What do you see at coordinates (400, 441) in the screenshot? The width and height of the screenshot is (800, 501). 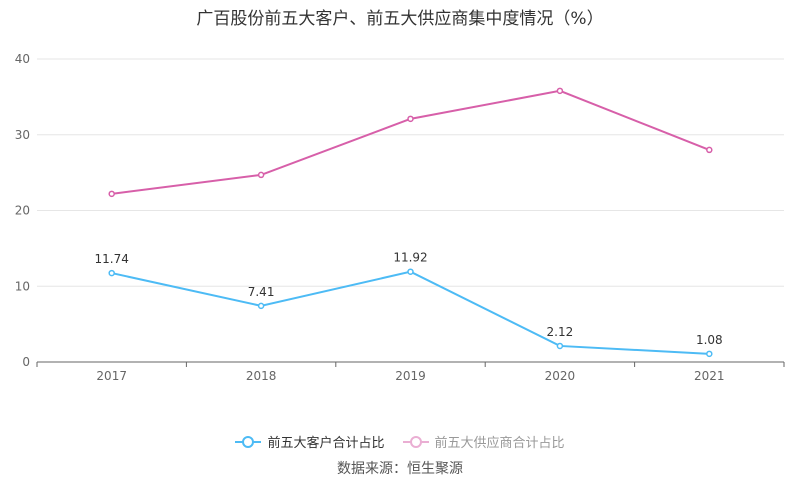 I see `legend: 前五大客户合计占比 前五大供应商合计占比` at bounding box center [400, 441].